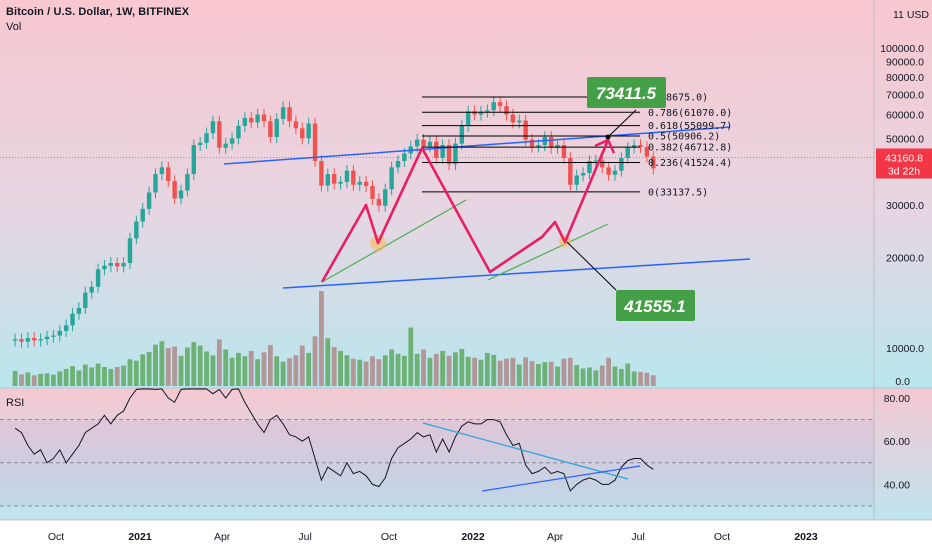 This screenshot has height=550, width=932. What do you see at coordinates (334, 440) in the screenshot?
I see `rsi-line` at bounding box center [334, 440].